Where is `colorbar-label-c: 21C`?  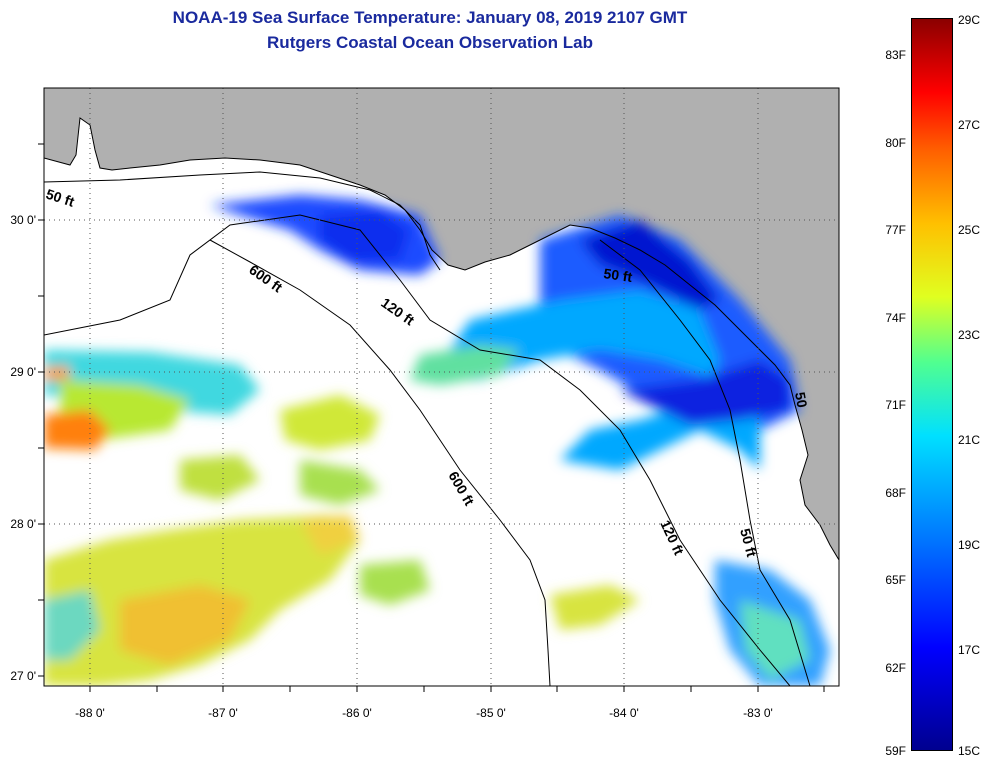
colorbar-label-c: 21C is located at coordinates (969, 440).